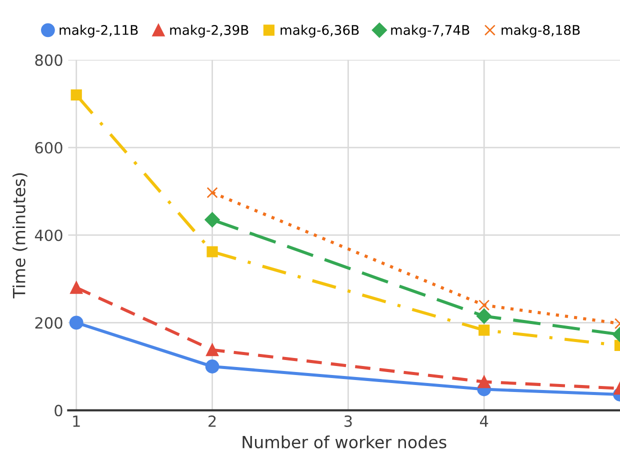 The image size is (620, 461). What do you see at coordinates (209, 31) in the screenshot?
I see `legend-label: makg-2,39B` at bounding box center [209, 31].